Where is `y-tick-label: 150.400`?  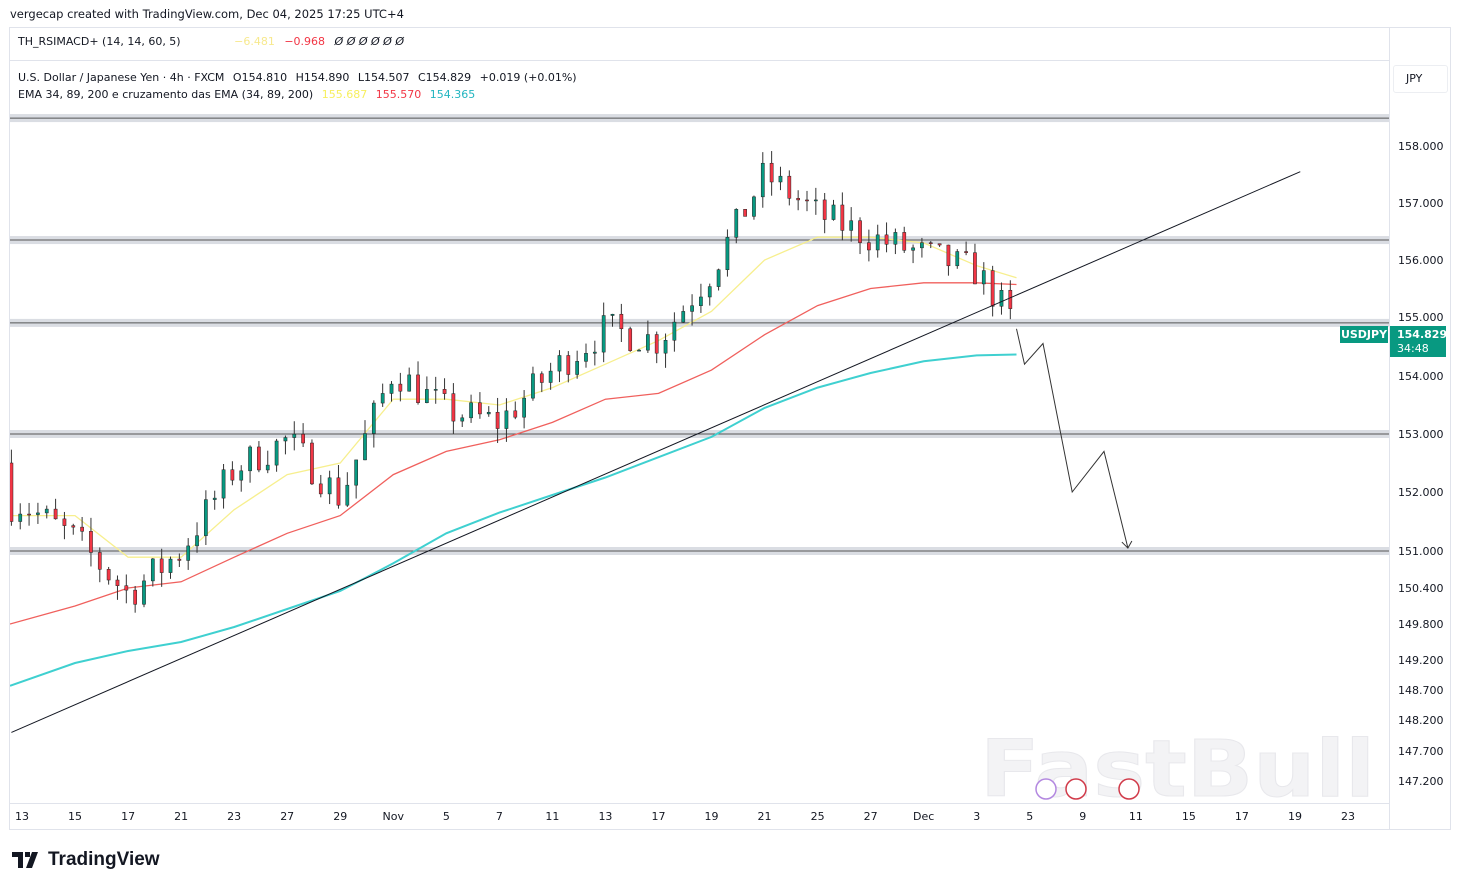
y-tick-label: 150.400 is located at coordinates (1421, 588).